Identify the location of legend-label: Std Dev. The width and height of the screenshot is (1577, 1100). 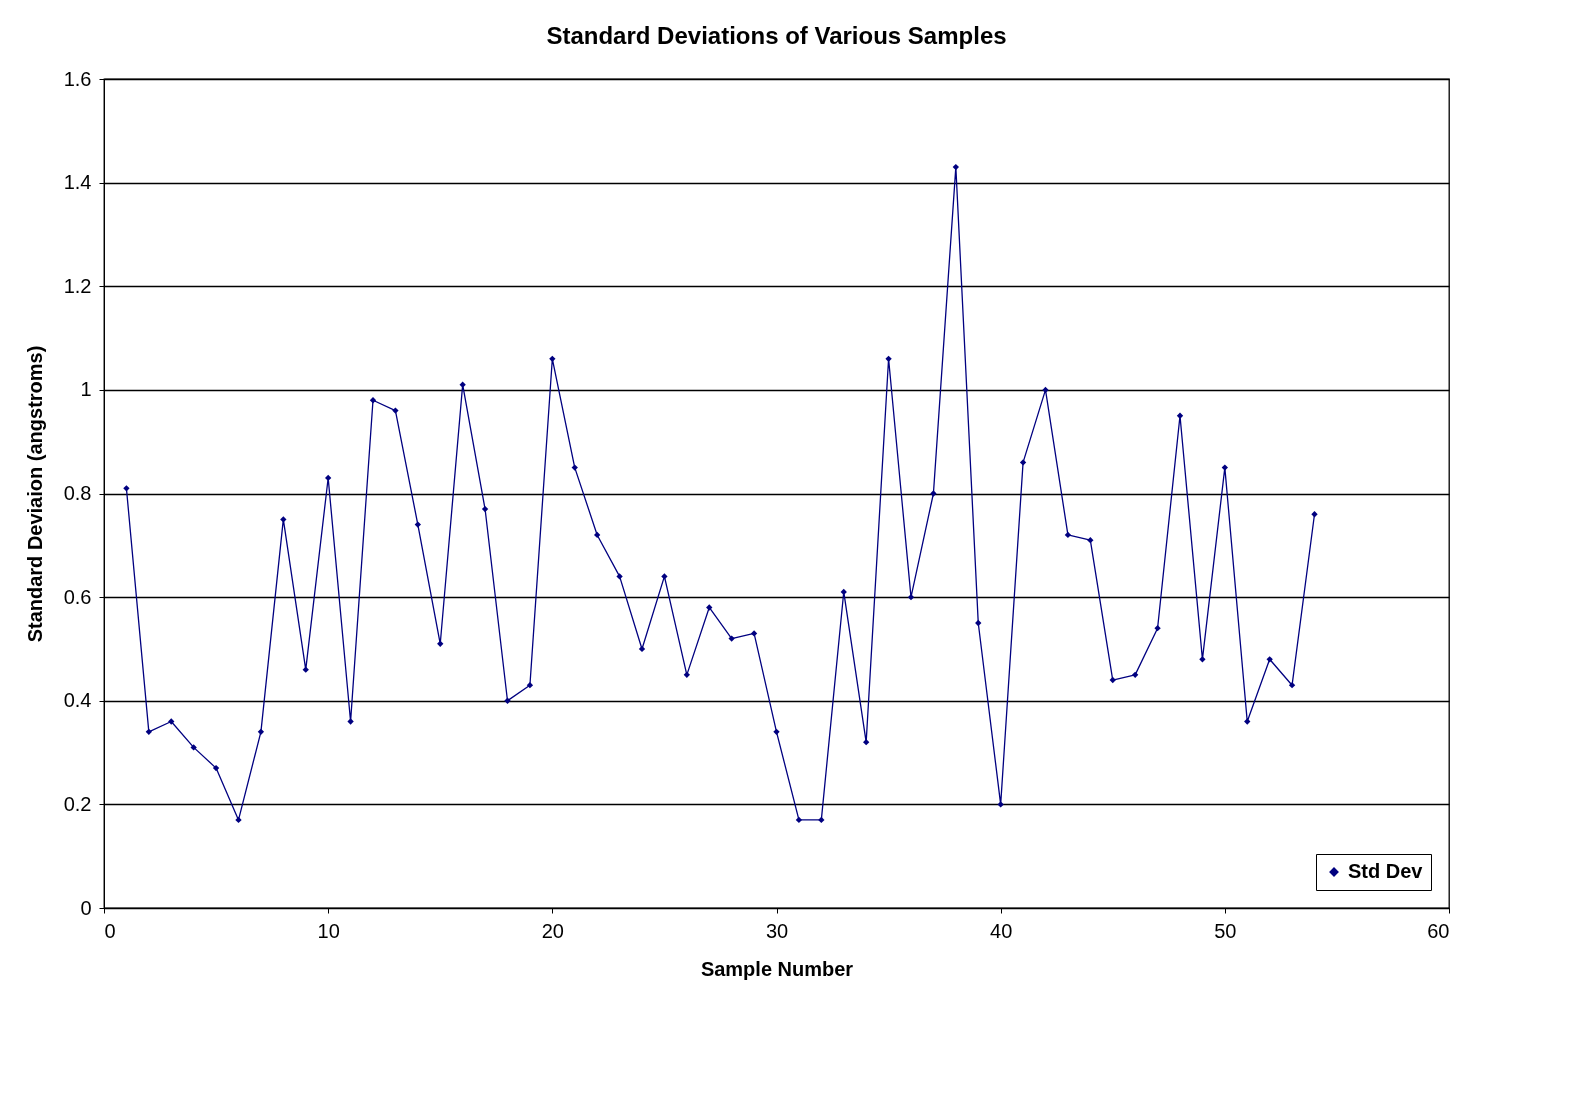
(1386, 871).